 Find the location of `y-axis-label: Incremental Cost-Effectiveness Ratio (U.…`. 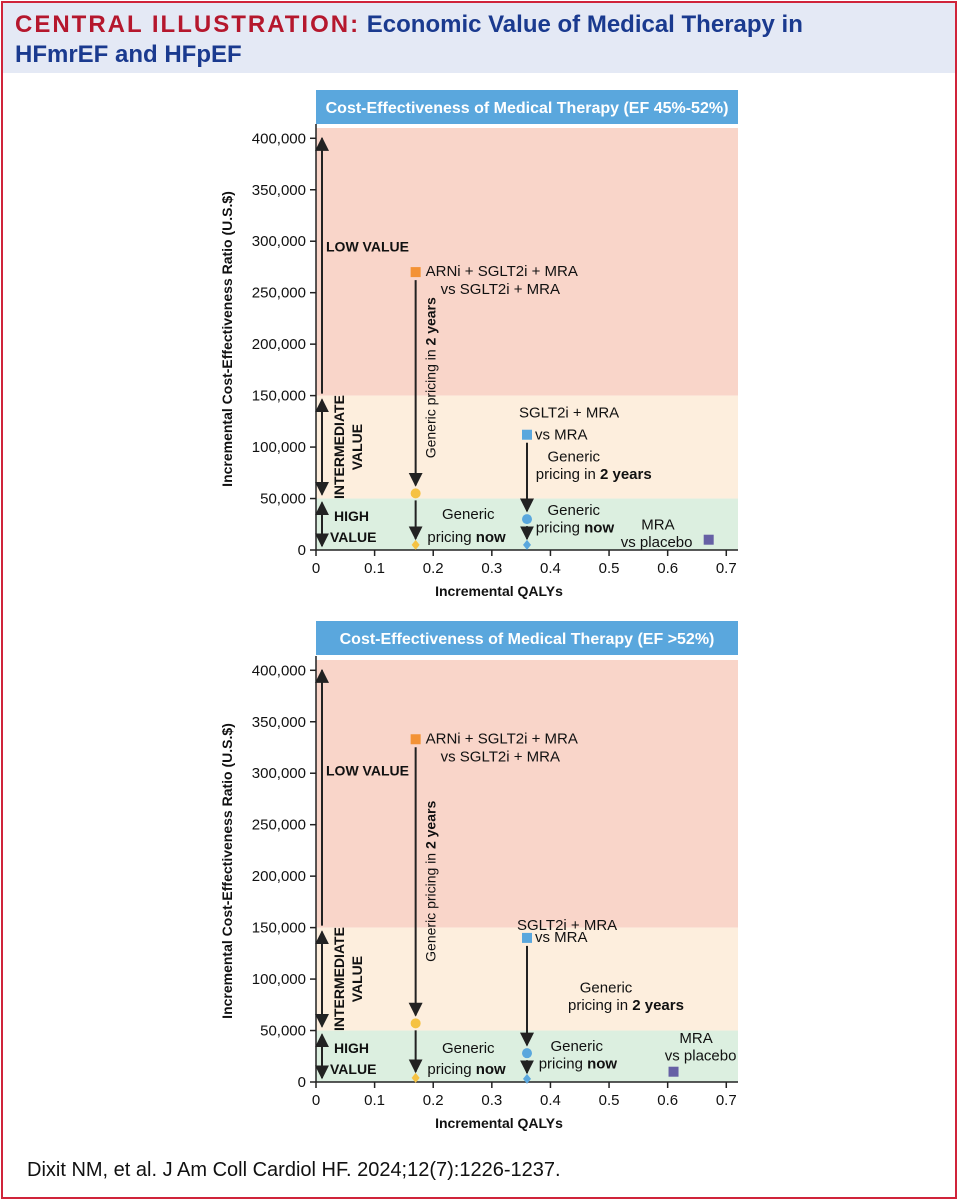

y-axis-label: Incremental Cost-Effectiveness Ratio (U.… is located at coordinates (227, 871).